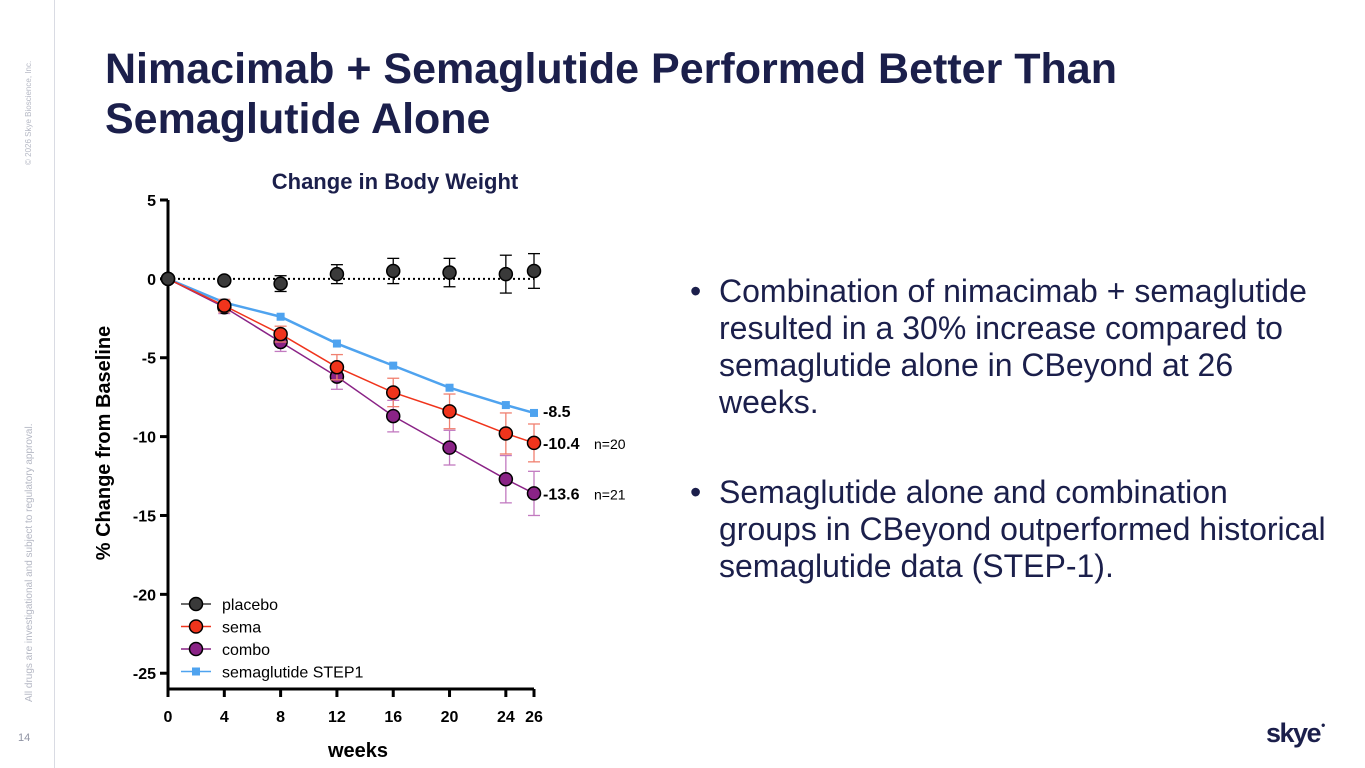  What do you see at coordinates (24, 738) in the screenshot?
I see `page-number: 14` at bounding box center [24, 738].